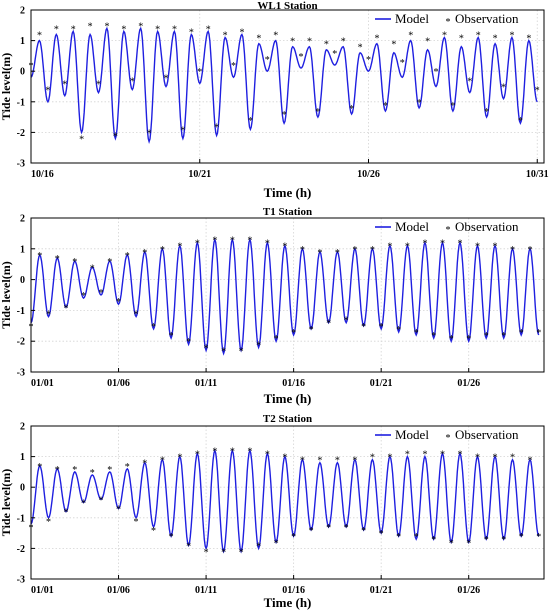 This screenshot has height=610, width=550. What do you see at coordinates (118, 383) in the screenshot?
I see `x-tick-label: 01/06` at bounding box center [118, 383].